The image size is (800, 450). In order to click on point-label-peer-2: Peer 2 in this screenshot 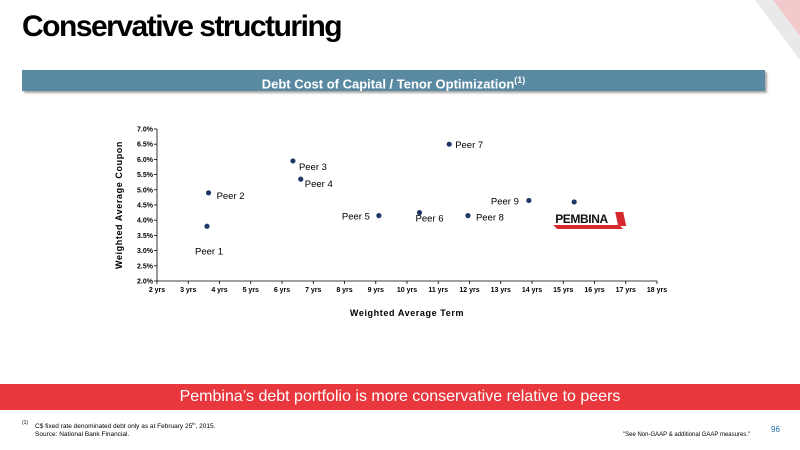, I will do `click(231, 196)`.